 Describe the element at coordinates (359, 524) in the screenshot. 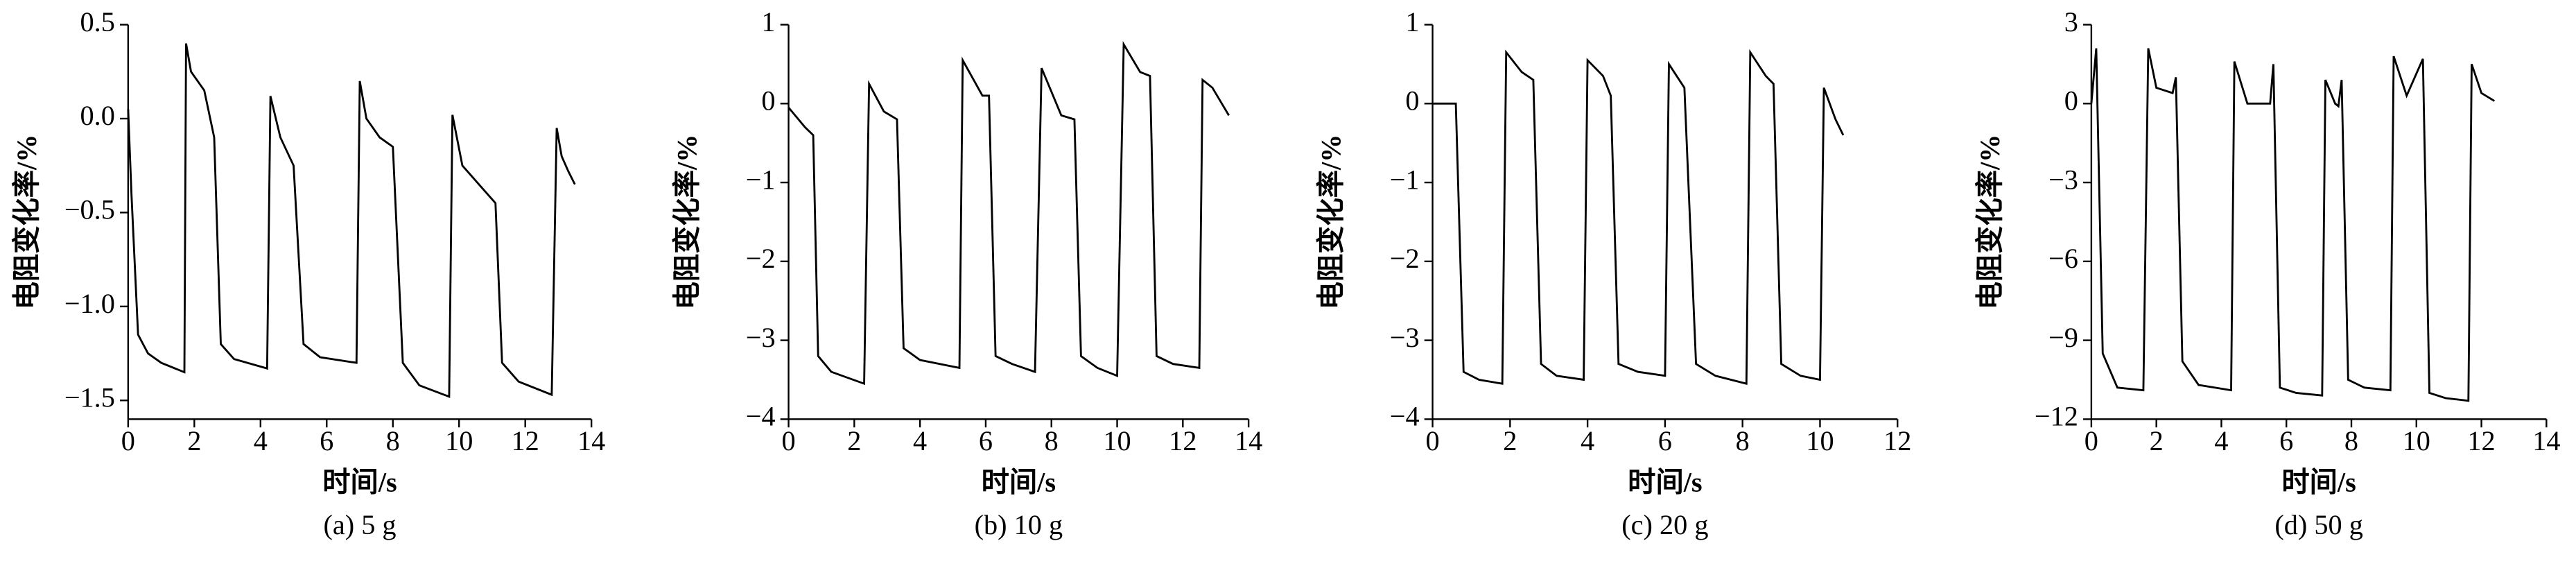

I see `caption: (a) 5 g` at that location.